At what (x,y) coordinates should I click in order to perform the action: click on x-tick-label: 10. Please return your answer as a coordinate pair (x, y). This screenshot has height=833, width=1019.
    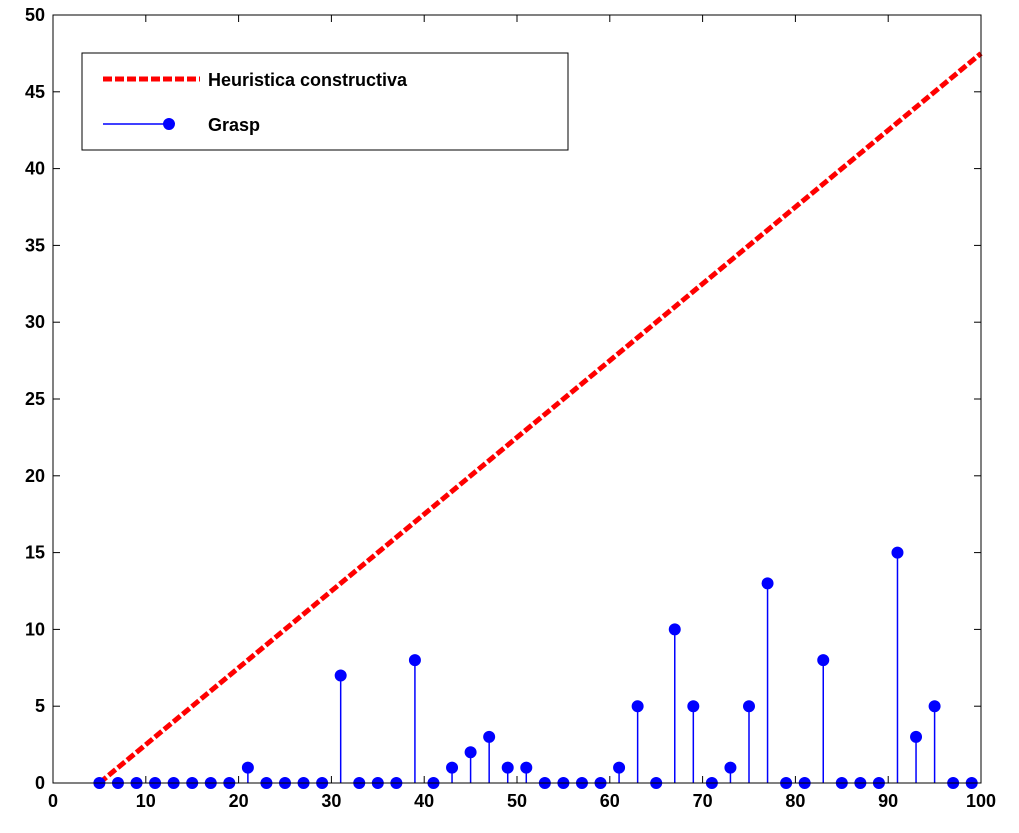
    Looking at the image, I should click on (146, 801).